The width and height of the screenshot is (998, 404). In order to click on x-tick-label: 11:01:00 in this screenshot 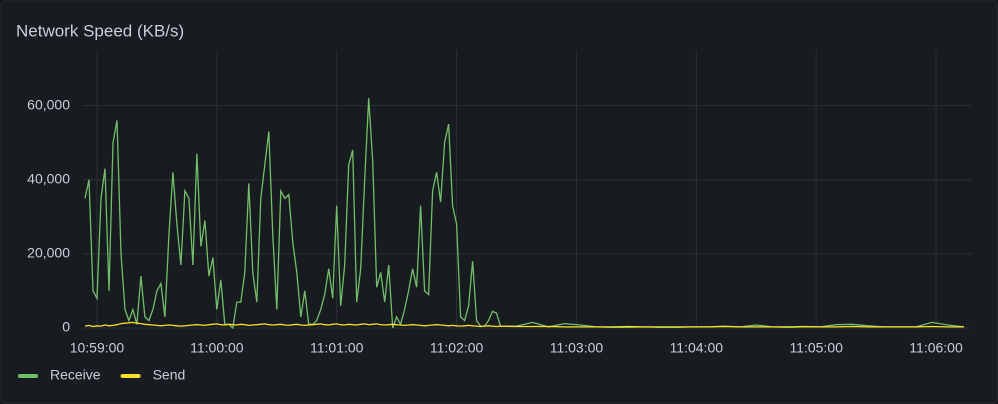, I will do `click(337, 348)`.